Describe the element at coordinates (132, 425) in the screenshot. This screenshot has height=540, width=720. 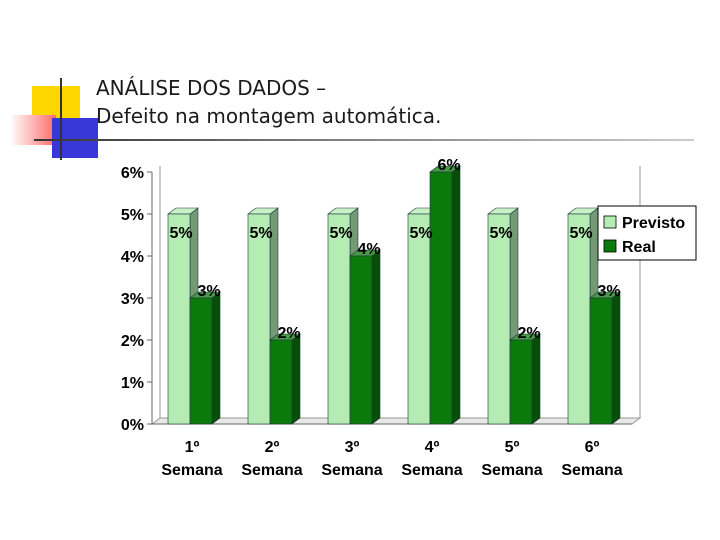
I see `y-tick-label: 0%` at that location.